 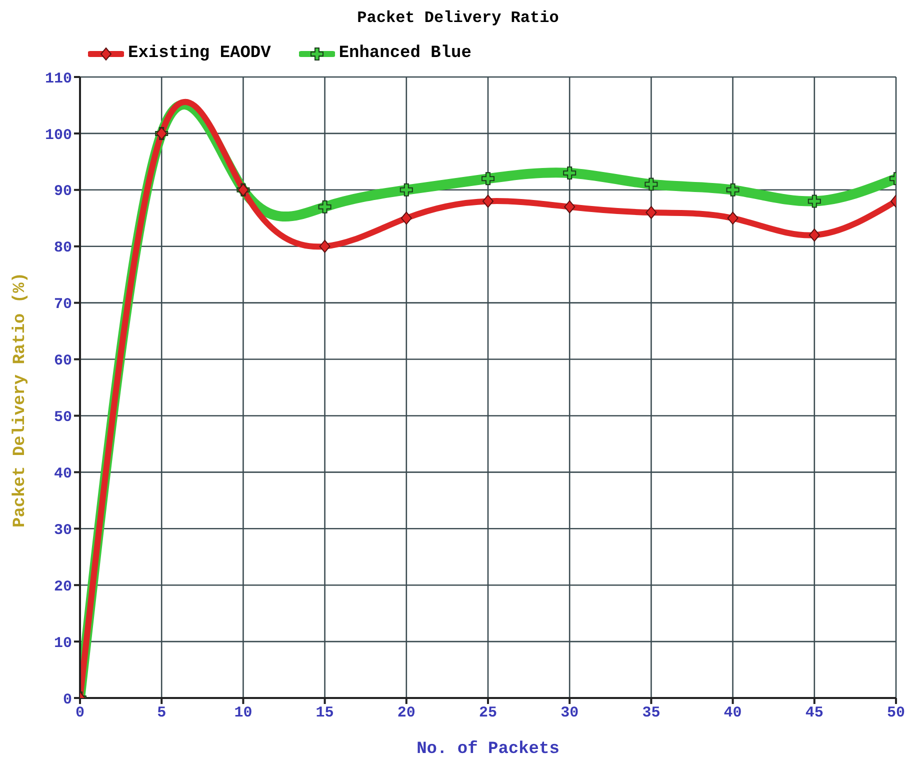 What do you see at coordinates (63, 361) in the screenshot?
I see `y-tick-label: 60` at bounding box center [63, 361].